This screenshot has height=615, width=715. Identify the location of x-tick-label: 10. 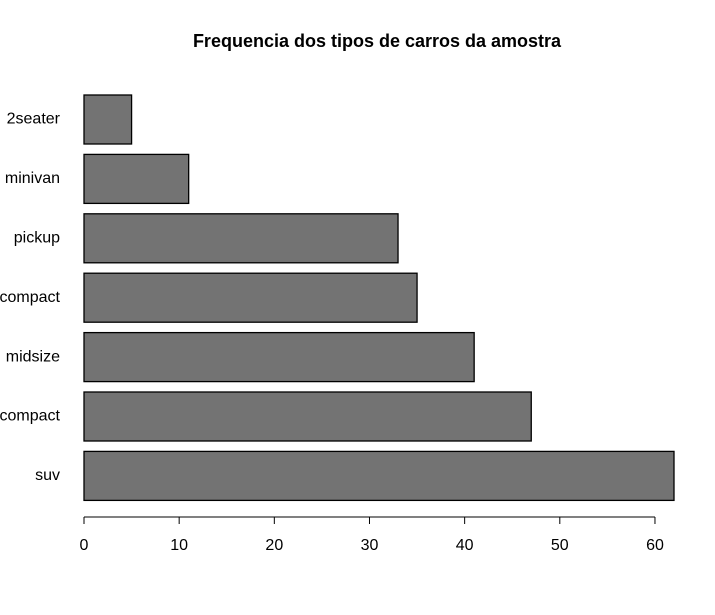
(179, 545).